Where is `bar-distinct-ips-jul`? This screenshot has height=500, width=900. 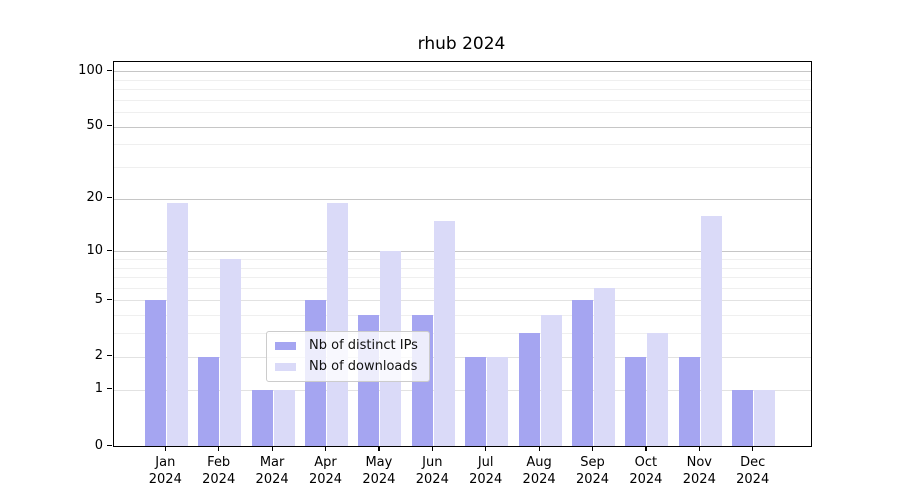 bar-distinct-ips-jul is located at coordinates (476, 401).